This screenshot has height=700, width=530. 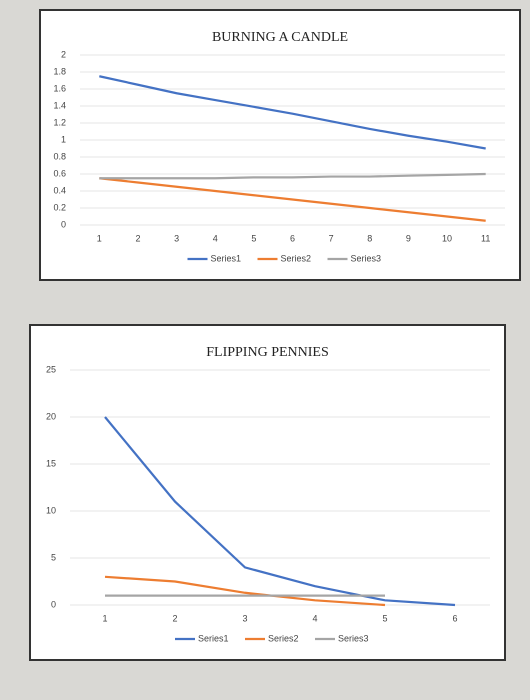 I want to click on y-tick-label: 1.8, so click(x=59, y=71).